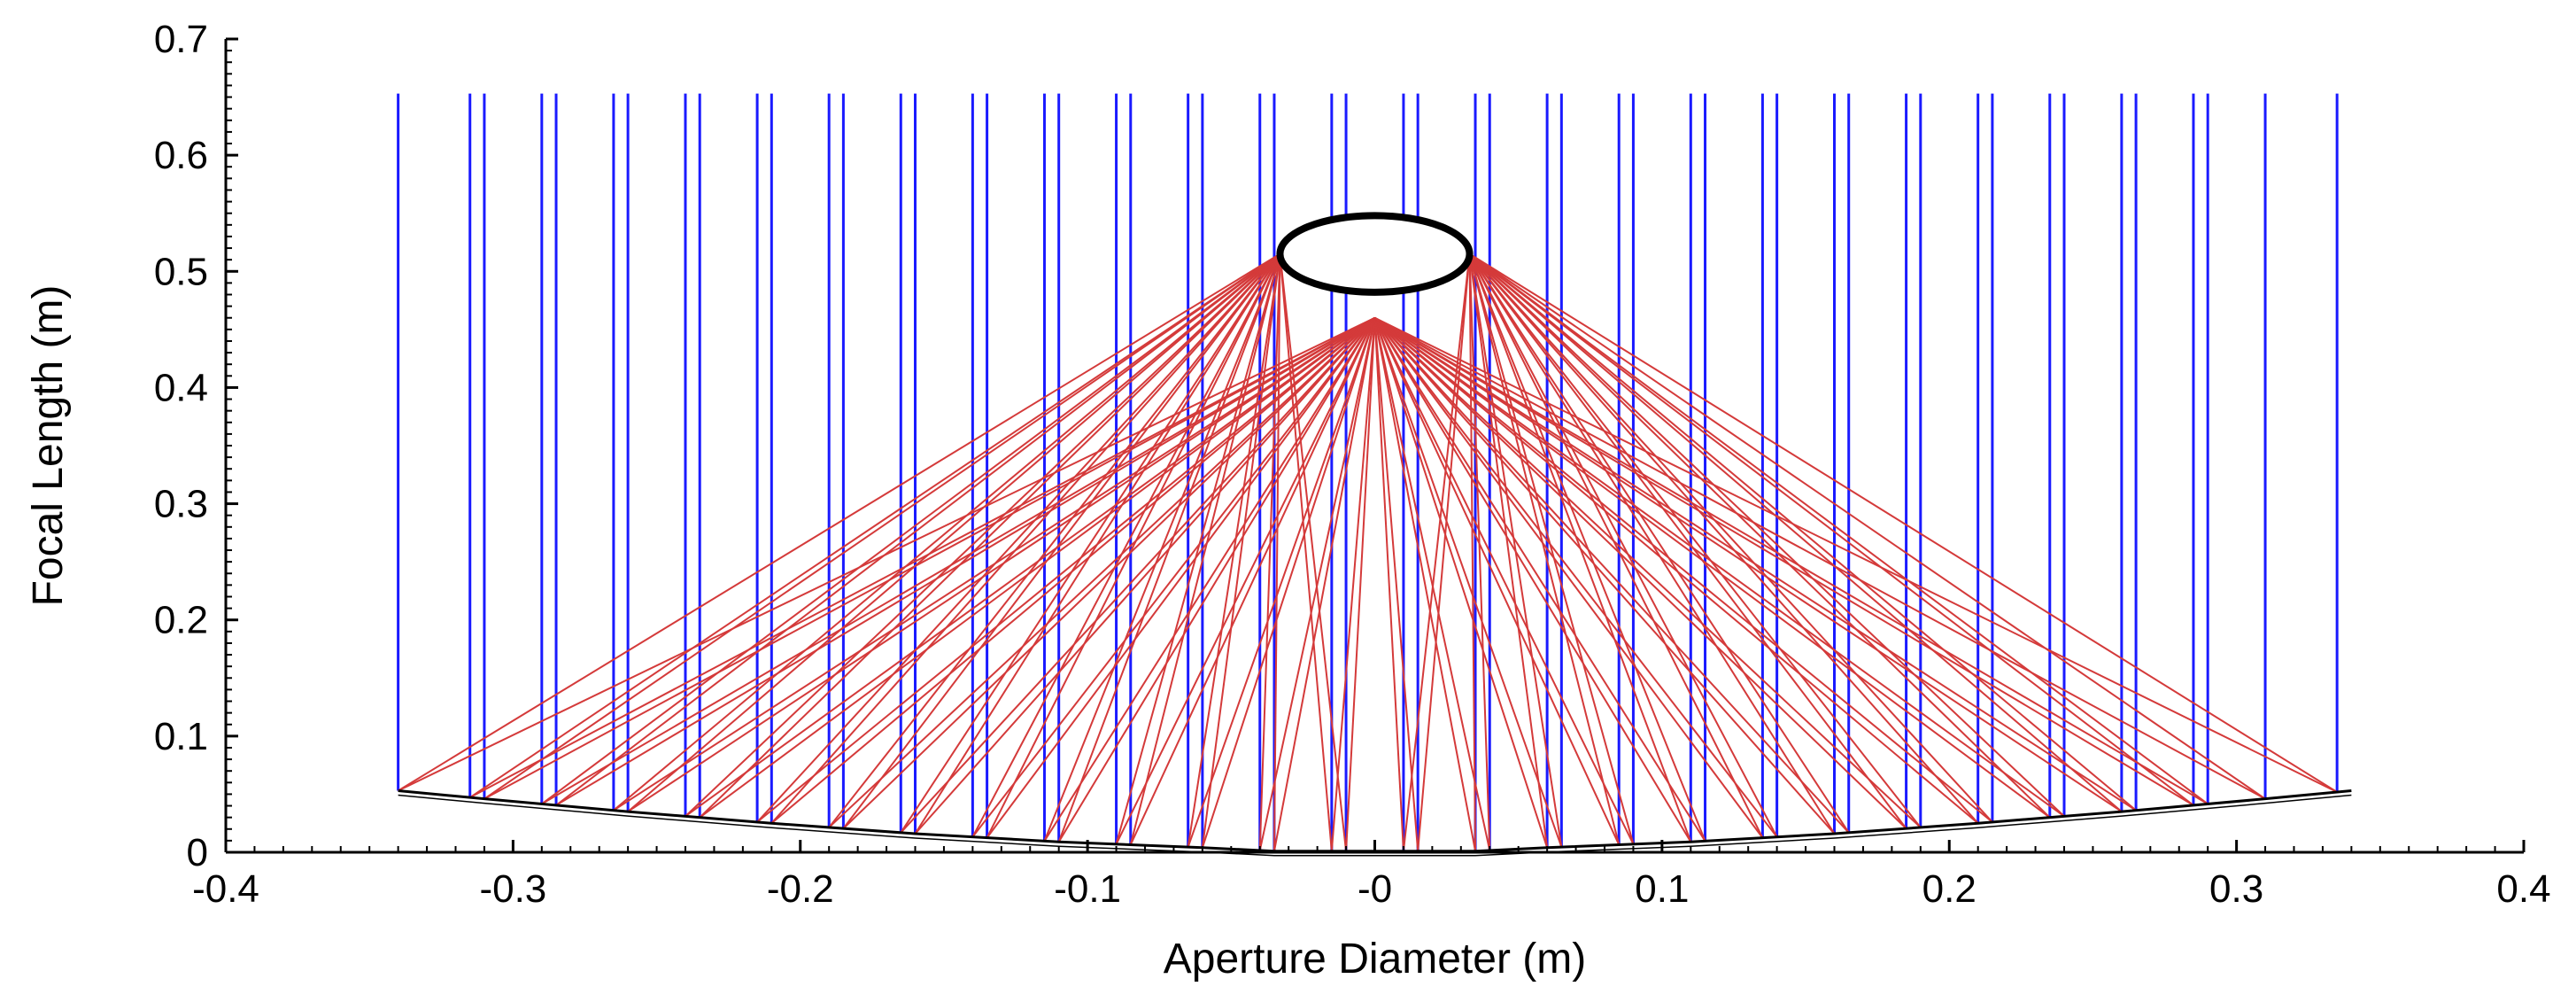  Describe the element at coordinates (1087, 889) in the screenshot. I see `x-tick-label: -0.1` at that location.